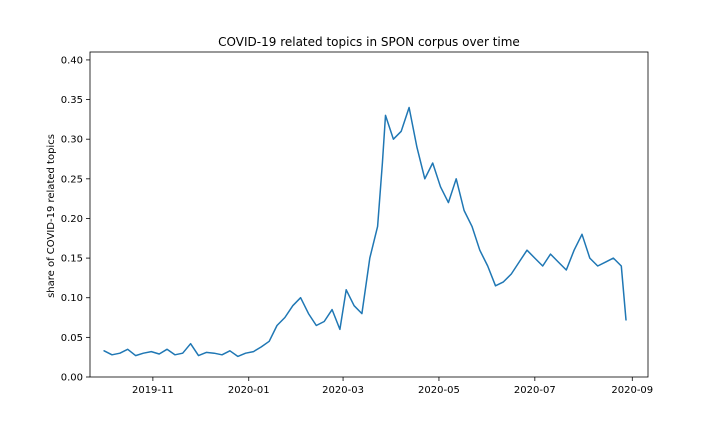  I want to click on y-tick-label: 0.30, so click(72, 140).